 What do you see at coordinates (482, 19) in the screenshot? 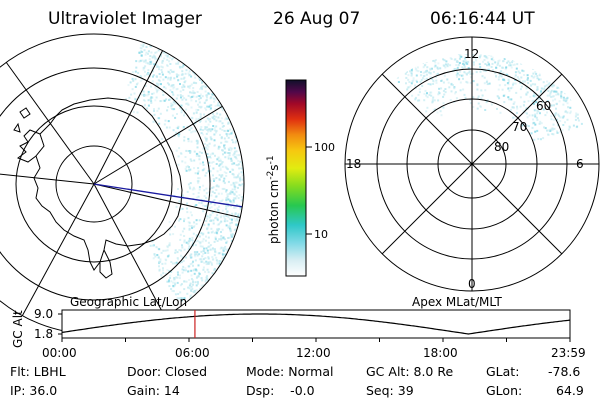
I see `time-label: 06:16:44 UT` at bounding box center [482, 19].